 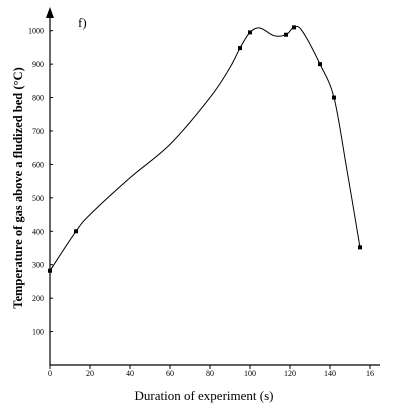 What do you see at coordinates (38, 131) in the screenshot?
I see `y-tick-label: 700` at bounding box center [38, 131].